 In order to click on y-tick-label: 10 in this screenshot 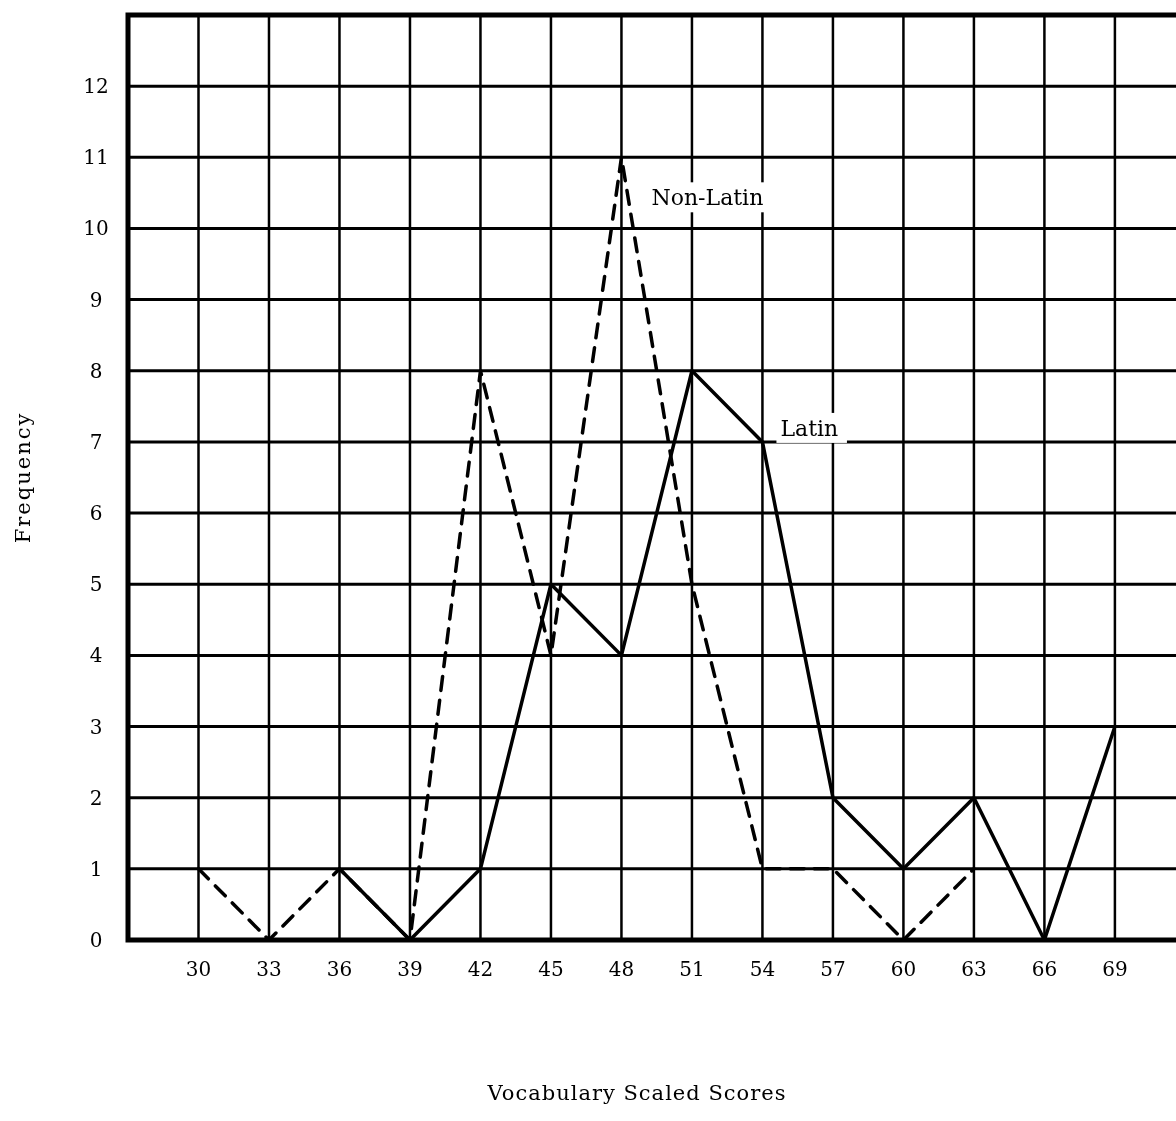, I will do `click(96, 228)`.